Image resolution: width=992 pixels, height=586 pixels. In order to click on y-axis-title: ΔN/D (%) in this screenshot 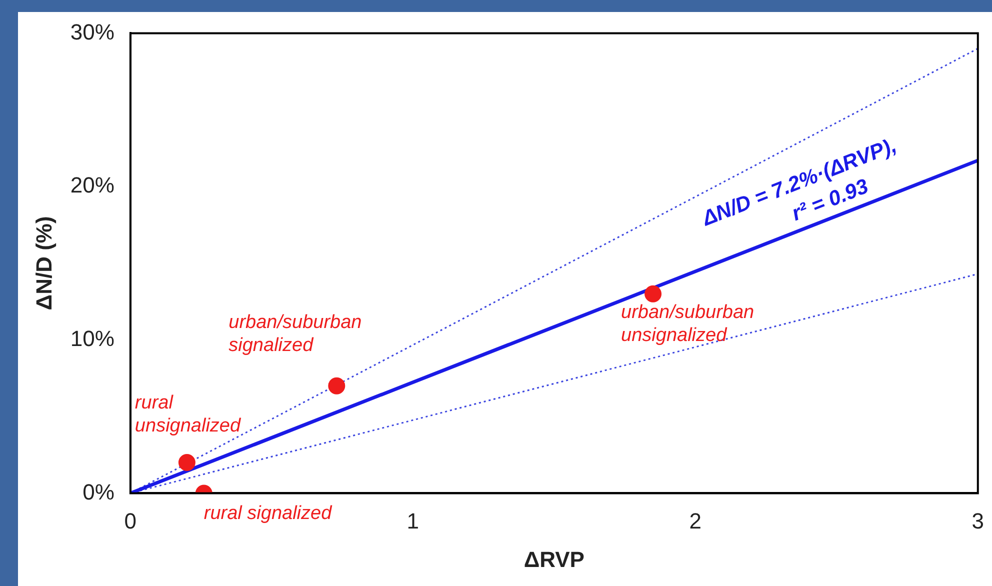, I will do `click(43, 263)`.